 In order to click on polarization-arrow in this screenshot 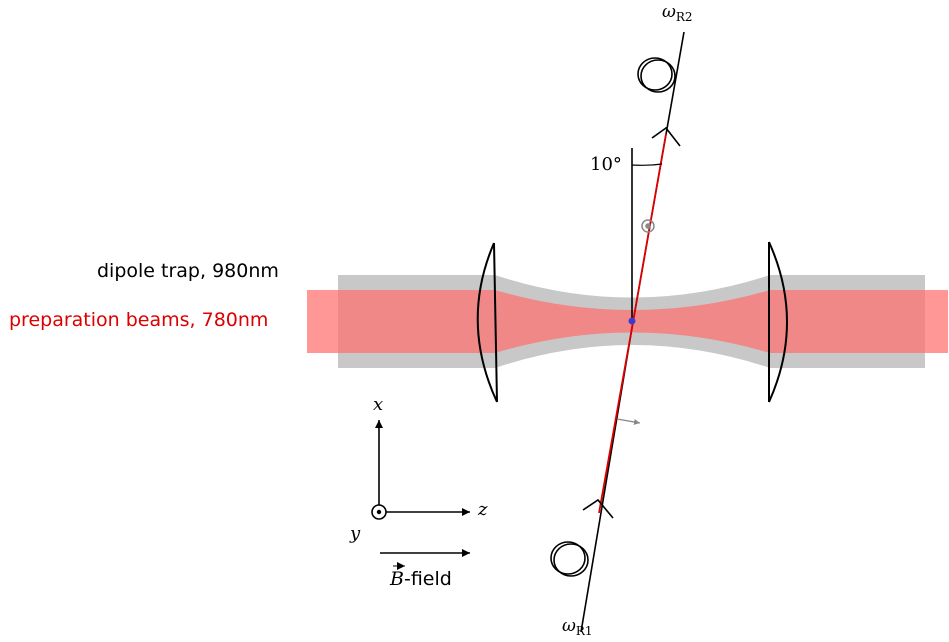, I will do `click(628, 421)`.